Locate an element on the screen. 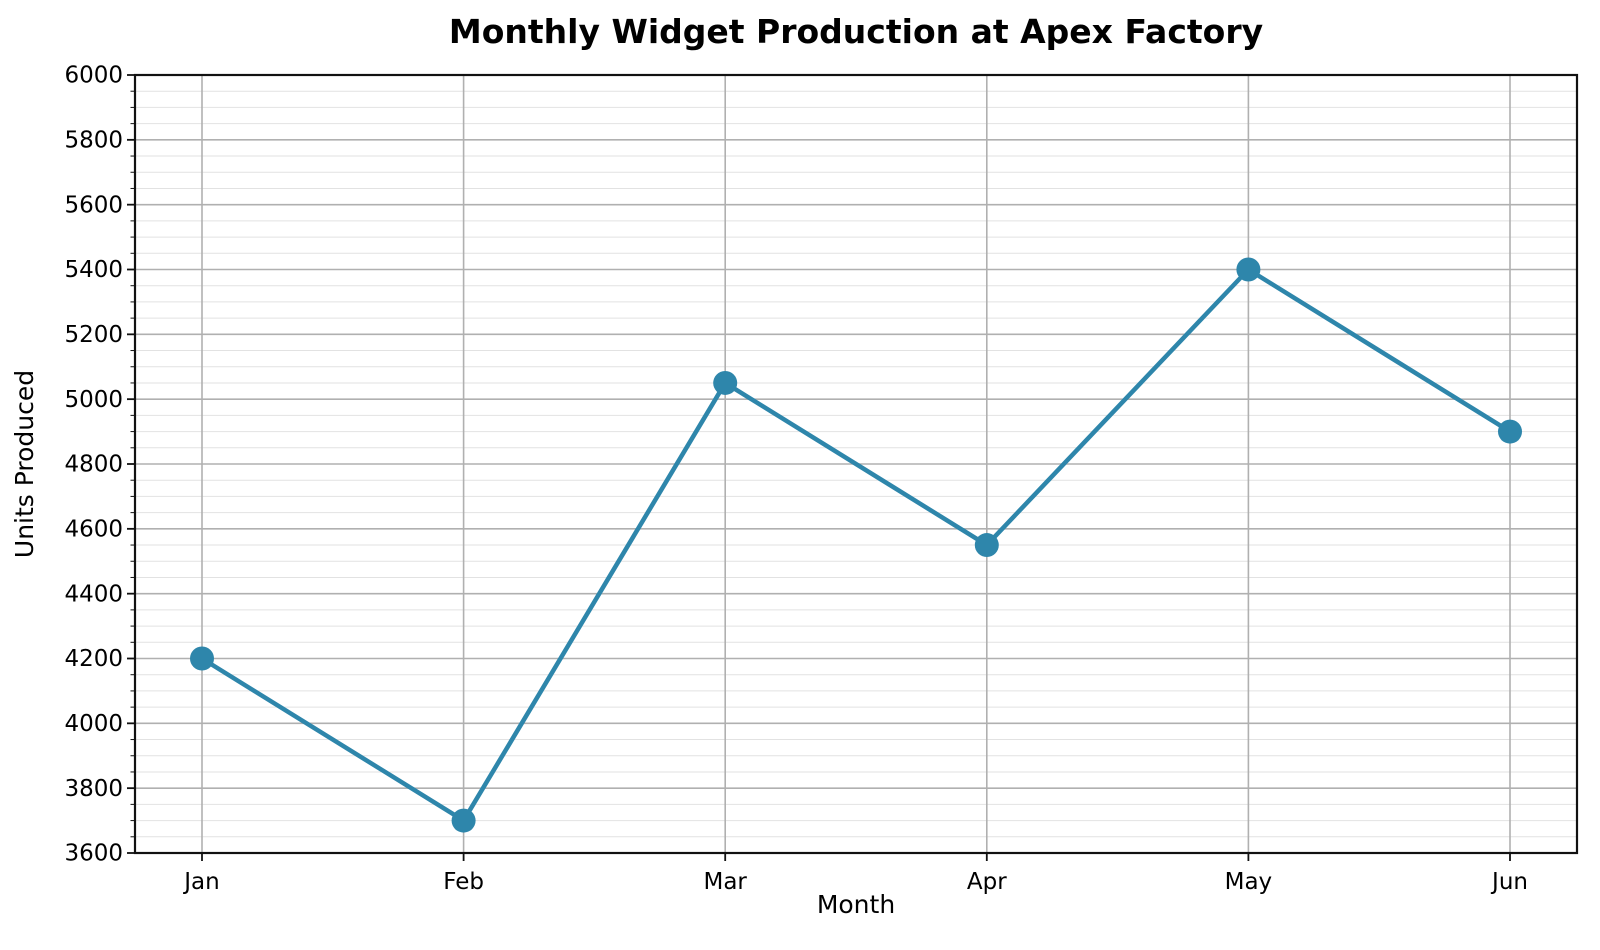 This screenshot has height=950, width=1600. y-tick-label: 5200 is located at coordinates (93, 335).